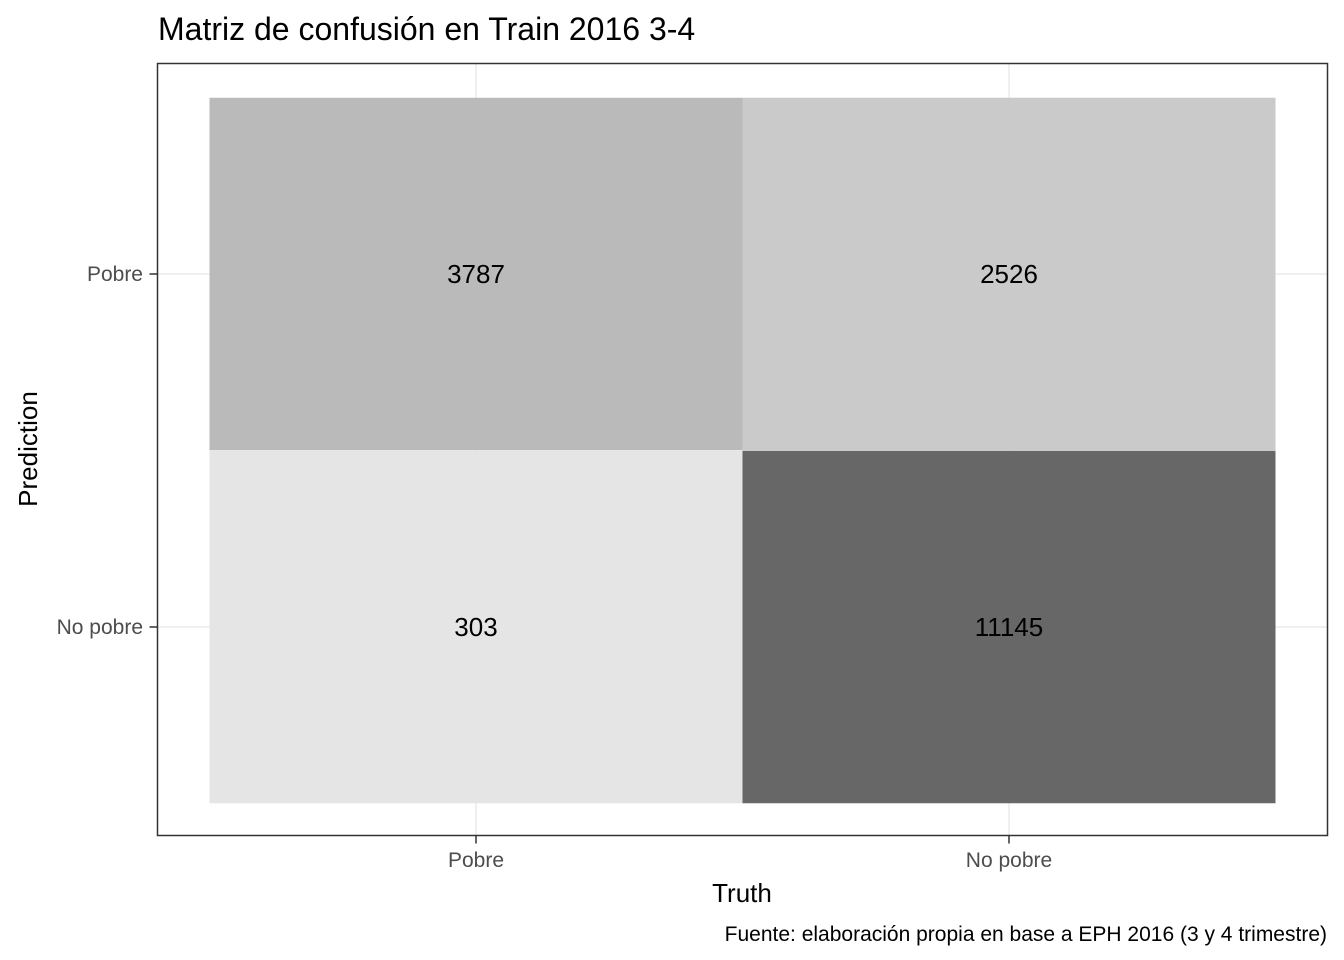 The height and width of the screenshot is (960, 1344). I want to click on x-axis-ticks: Pobre No pobre, so click(750, 853).